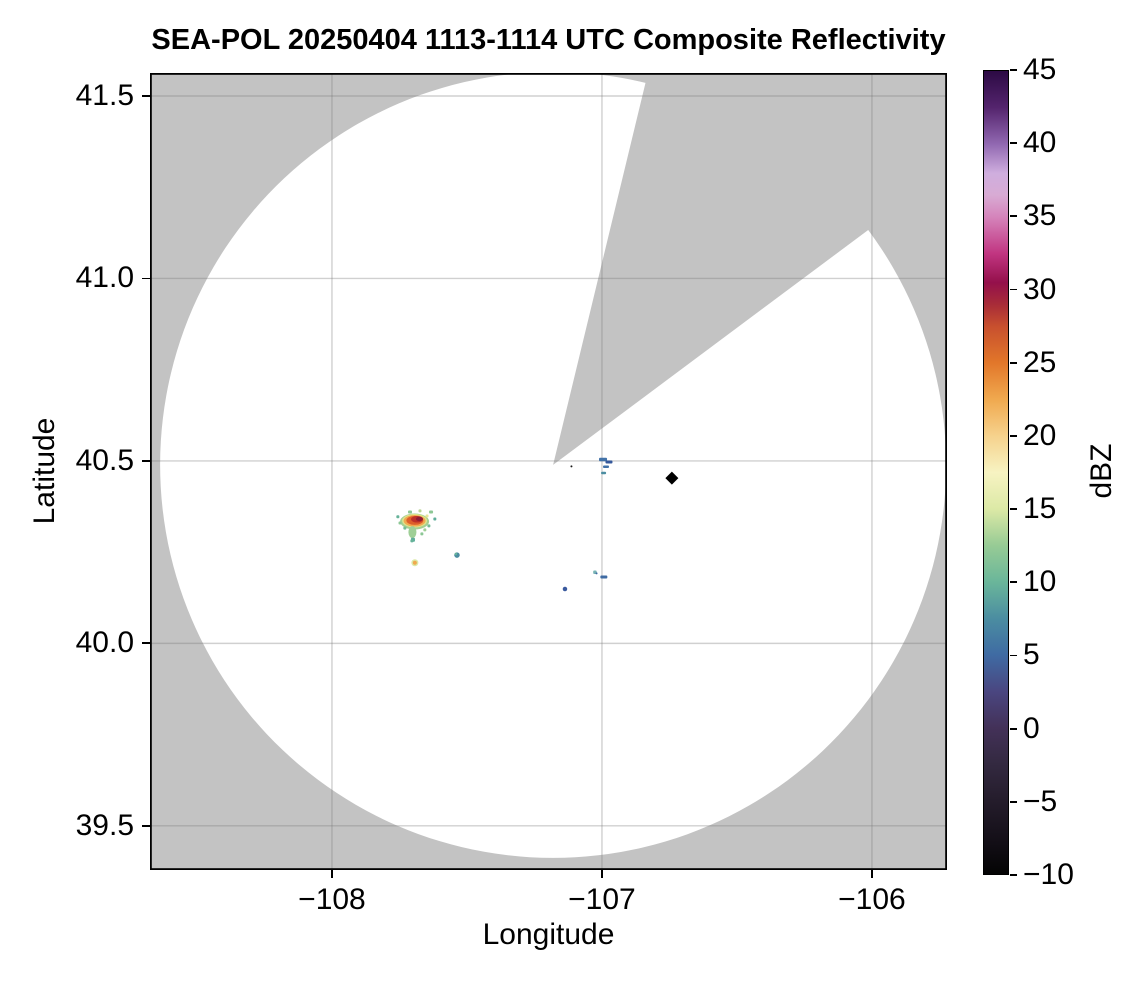 Image resolution: width=1146 pixels, height=990 pixels. I want to click on colorbar-tick-label: 25, so click(1040, 362).